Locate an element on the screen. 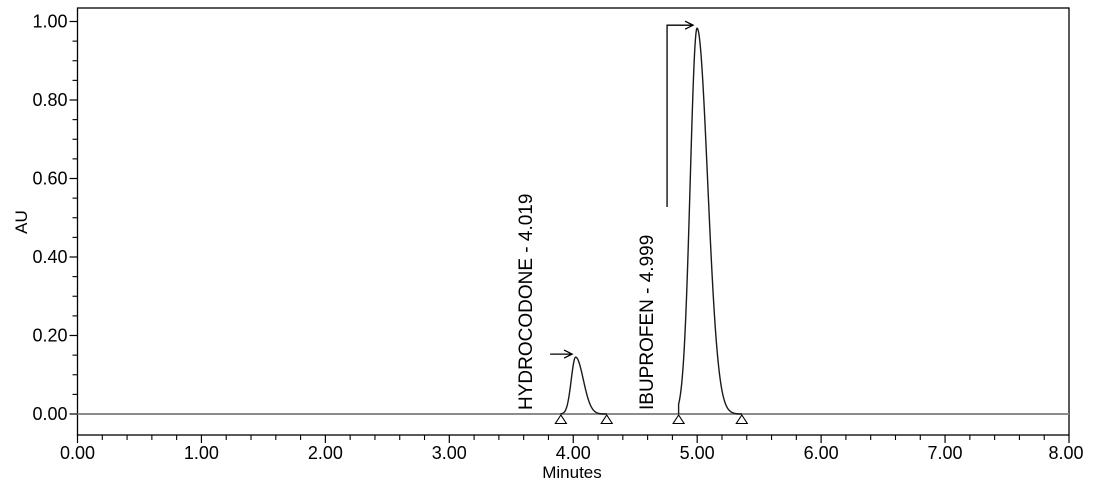  y-tick-label: 0.00 is located at coordinates (49, 414).